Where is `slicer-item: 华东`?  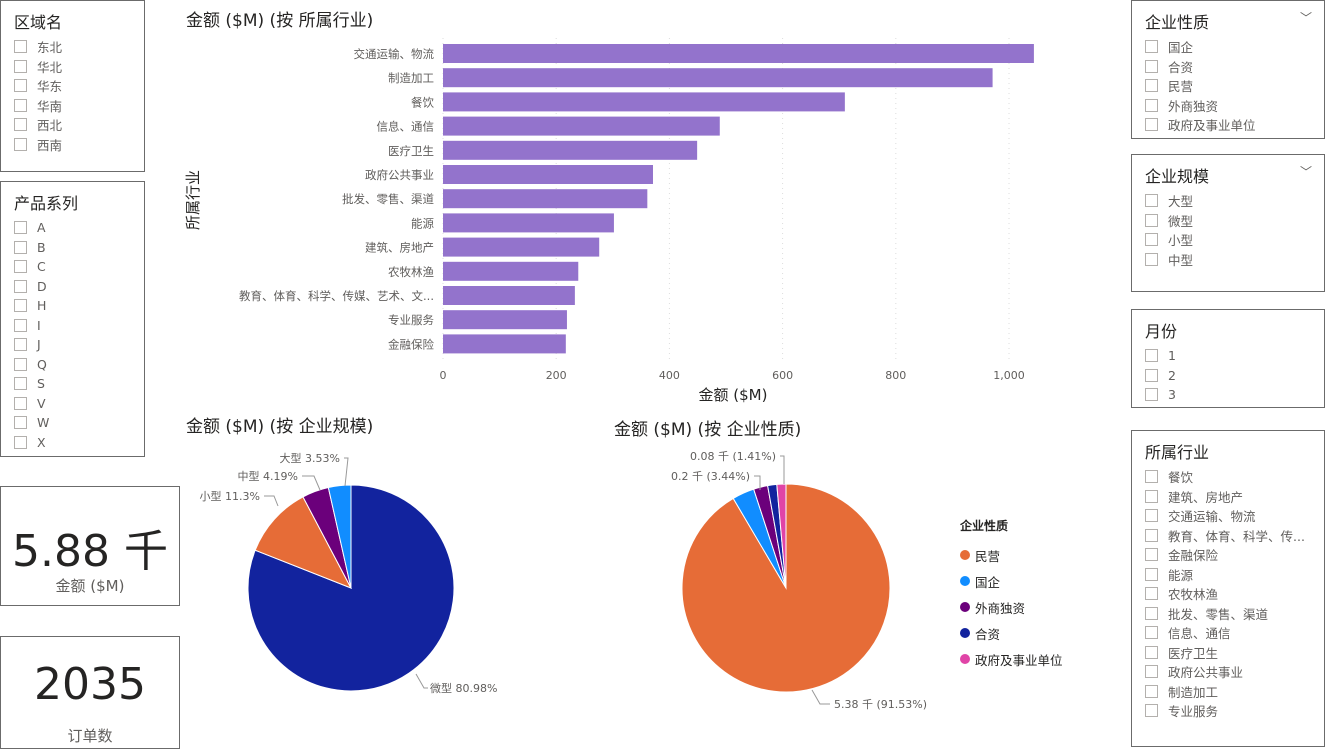
slicer-item: 华东 is located at coordinates (72, 86).